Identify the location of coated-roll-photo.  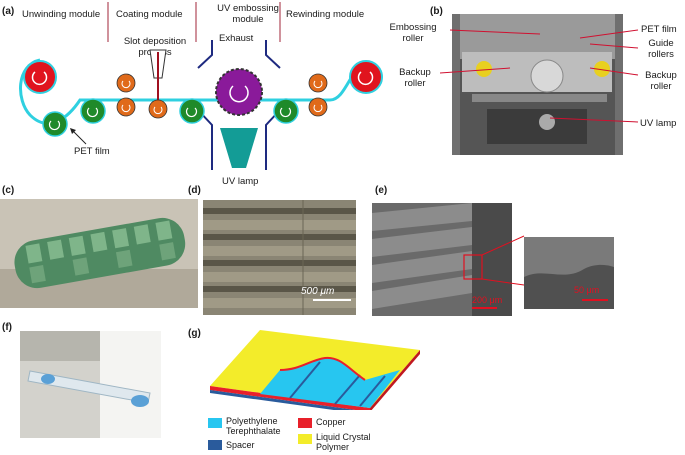
(99, 253).